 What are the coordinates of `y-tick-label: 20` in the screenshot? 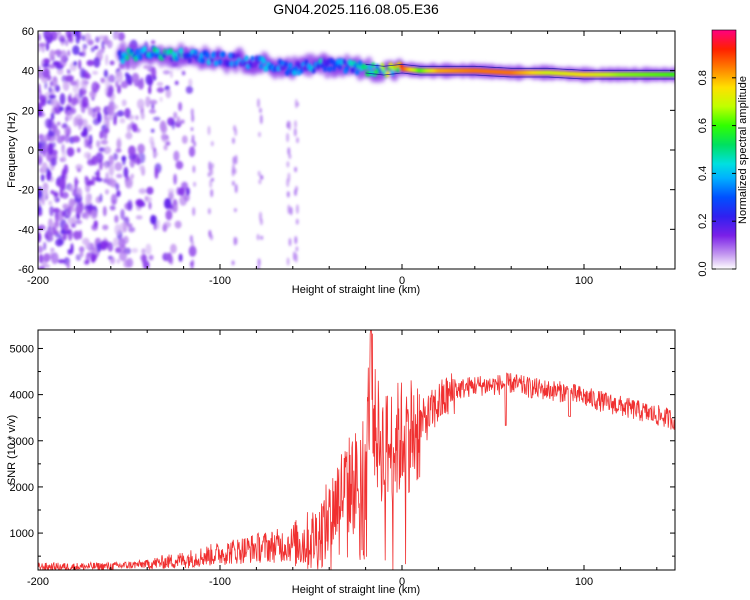 It's located at (28, 111).